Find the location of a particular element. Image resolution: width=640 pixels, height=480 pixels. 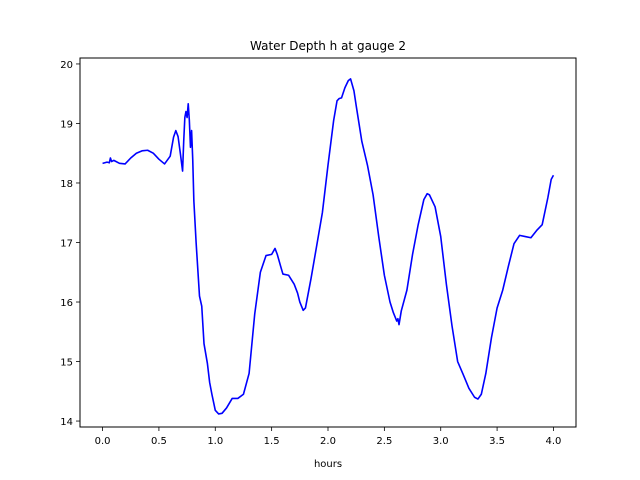

x-axis: 0.0 0.5 1.0 1.5 2.0 2.5 3.0 3.5 4.0 is located at coordinates (328, 437).